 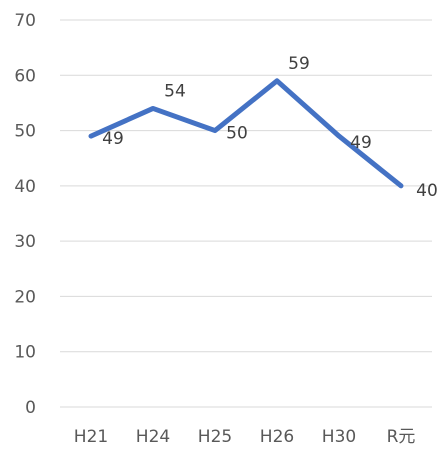 I want to click on y-tick-label: 30, so click(x=25, y=242).